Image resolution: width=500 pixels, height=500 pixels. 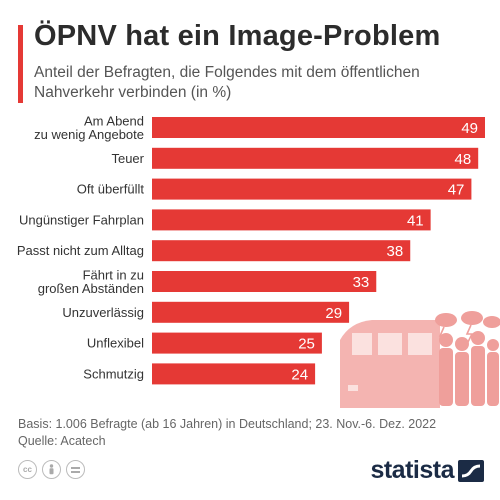 What do you see at coordinates (91, 281) in the screenshot?
I see `category-label-5: Fährt in zu großen Abständen` at bounding box center [91, 281].